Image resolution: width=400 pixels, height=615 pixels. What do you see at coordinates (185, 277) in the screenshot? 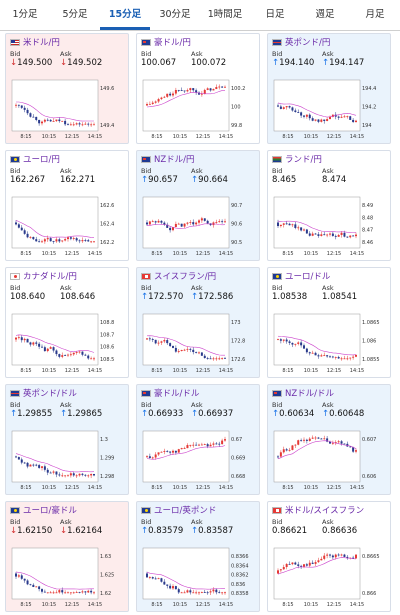
I see `pair-name: スイスフラン/円` at bounding box center [185, 277].